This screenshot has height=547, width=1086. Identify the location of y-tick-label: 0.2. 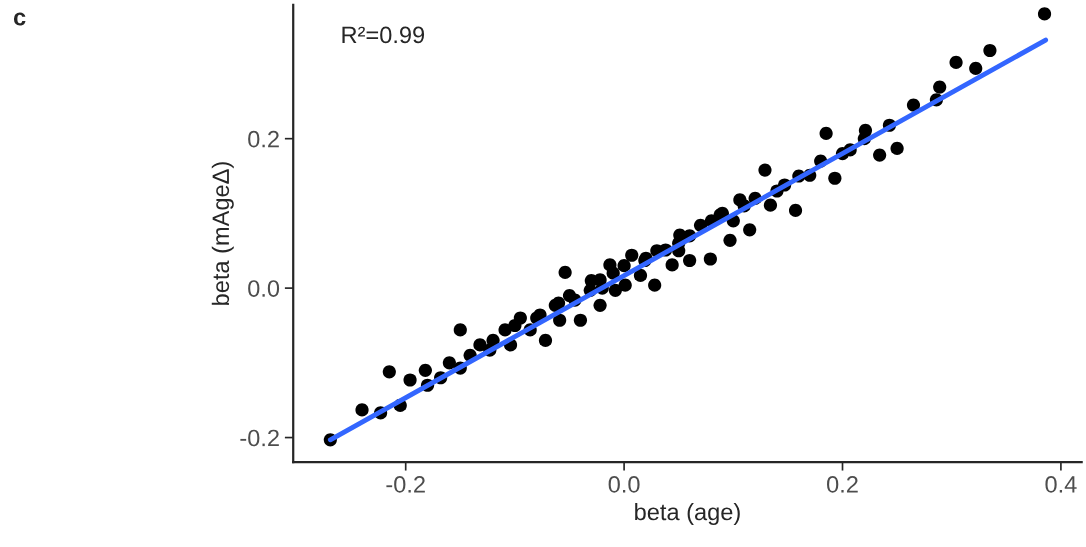
(263, 139).